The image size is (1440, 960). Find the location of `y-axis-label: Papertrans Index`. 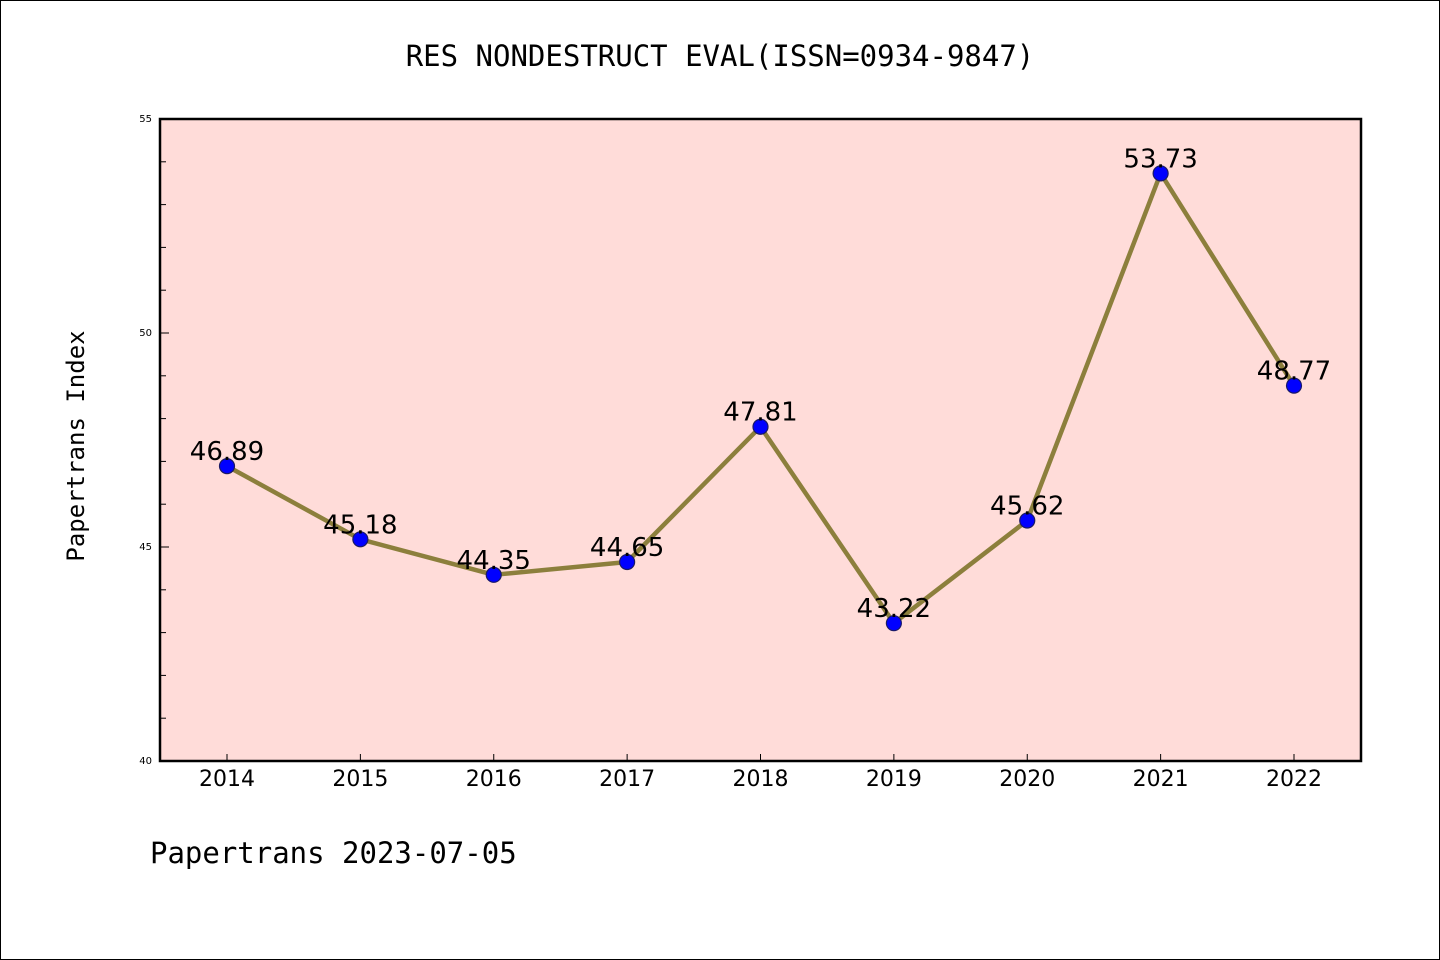

y-axis-label: Papertrans Index is located at coordinates (76, 445).